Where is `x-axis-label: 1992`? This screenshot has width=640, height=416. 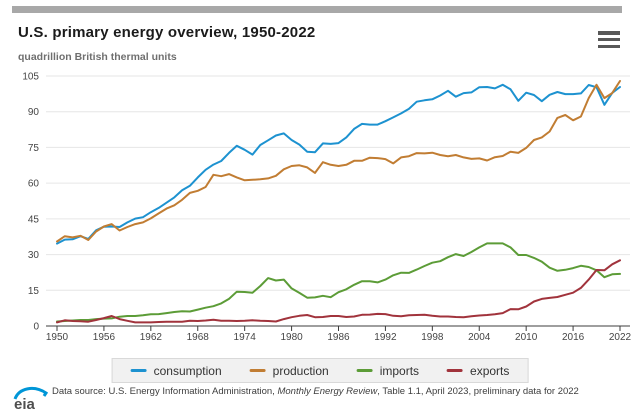
x-axis-label: 1992 is located at coordinates (385, 337).